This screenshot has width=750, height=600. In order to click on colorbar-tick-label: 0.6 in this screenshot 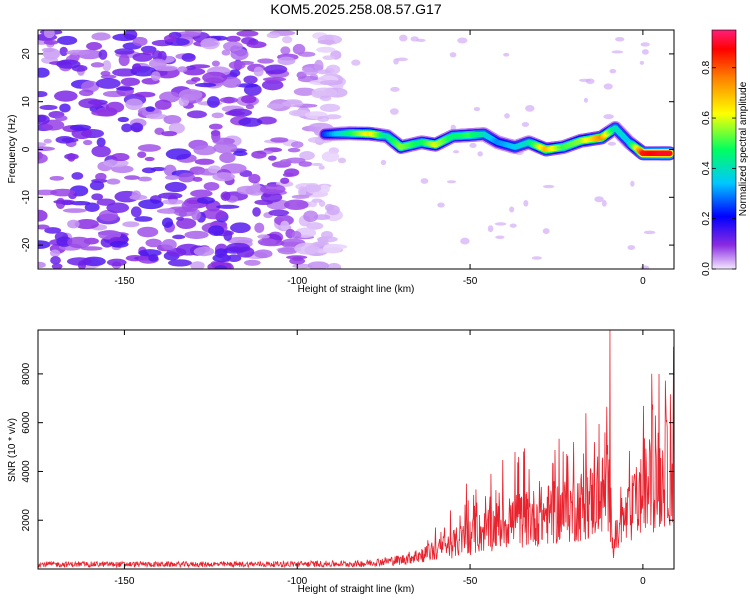, I will do `click(706, 118)`.